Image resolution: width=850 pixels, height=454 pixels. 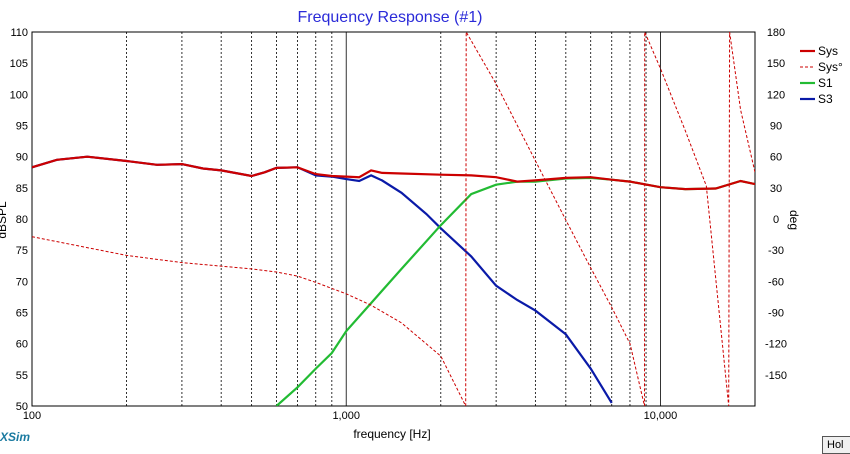 I want to click on y2-axis-label: deg, so click(x=794, y=220).